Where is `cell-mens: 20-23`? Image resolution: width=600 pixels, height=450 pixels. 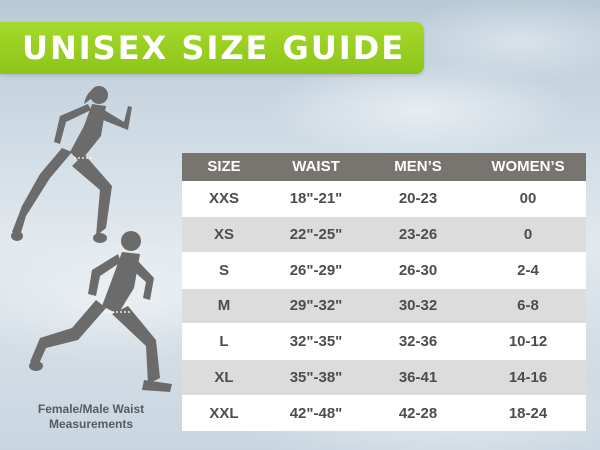 cell-mens: 20-23 is located at coordinates (418, 199).